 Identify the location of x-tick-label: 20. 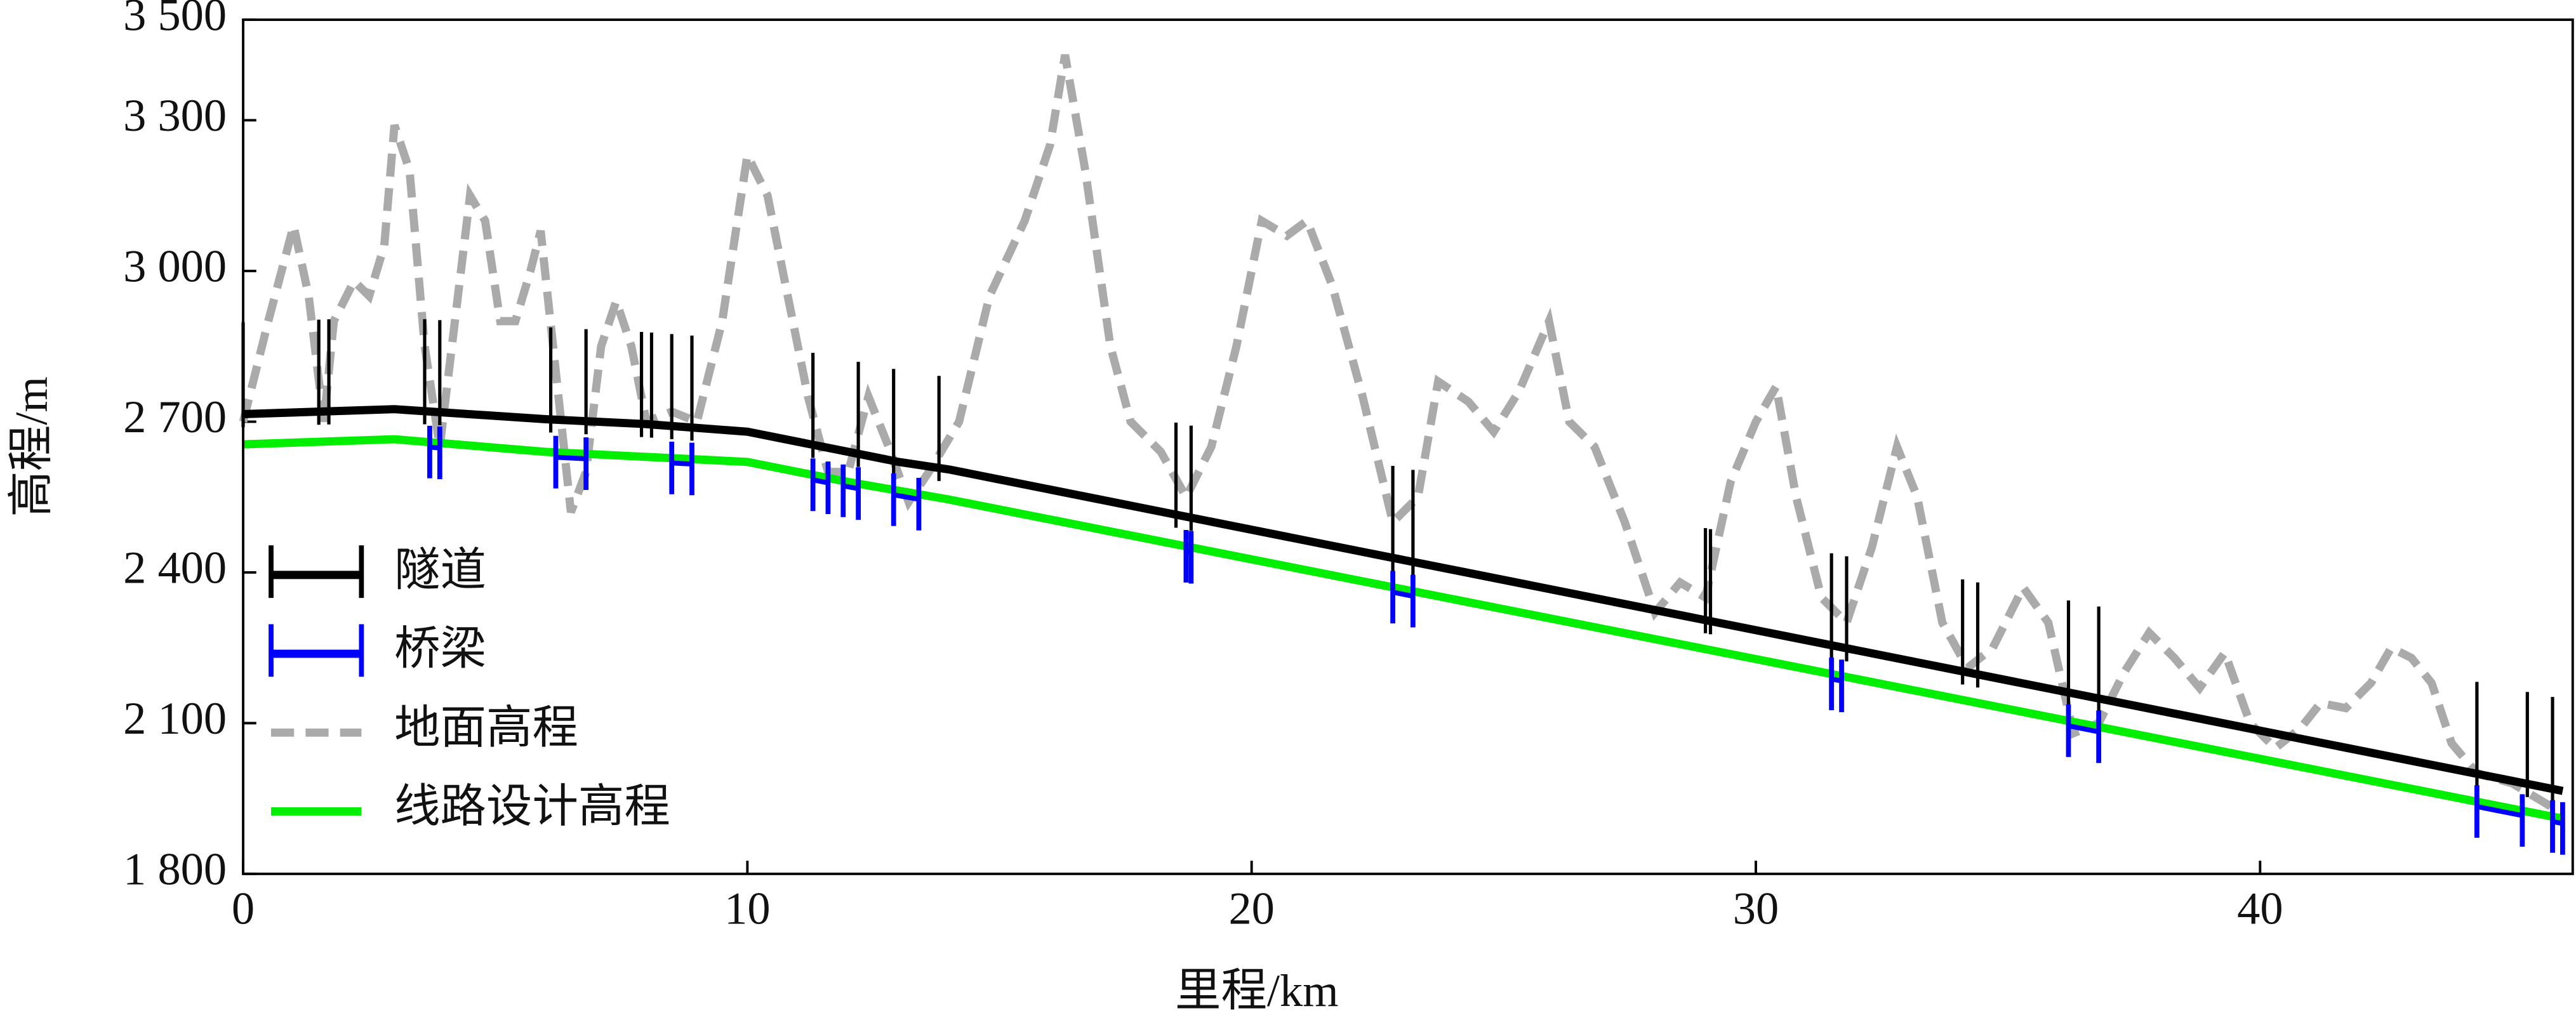
(1251, 908).